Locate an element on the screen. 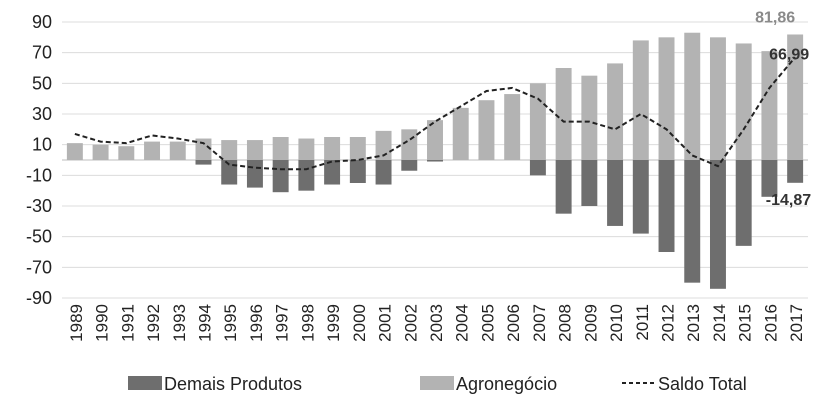 The height and width of the screenshot is (410, 839). x-tick-label: 2013 is located at coordinates (693, 323).